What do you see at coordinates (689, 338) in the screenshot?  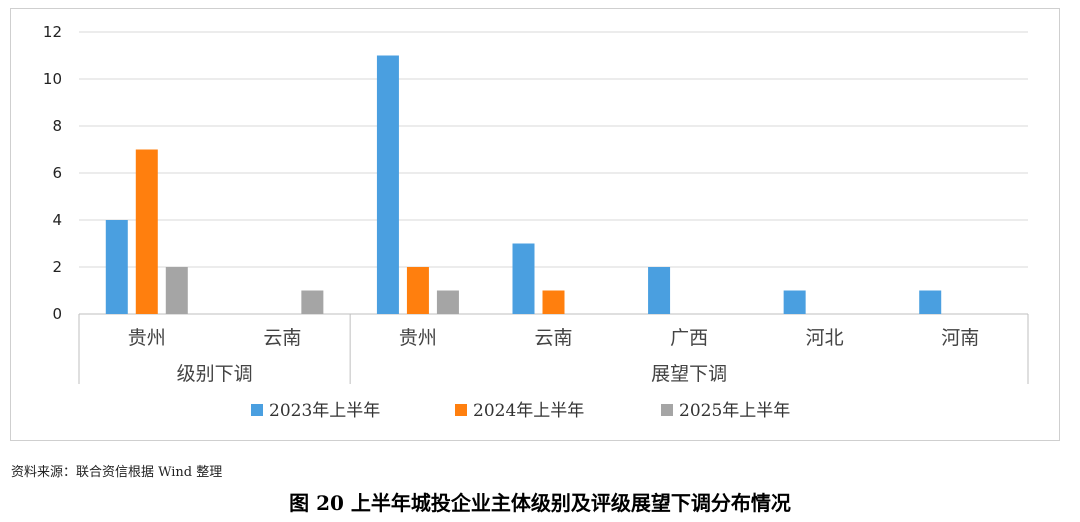 I see `category-label: 广西` at bounding box center [689, 338].